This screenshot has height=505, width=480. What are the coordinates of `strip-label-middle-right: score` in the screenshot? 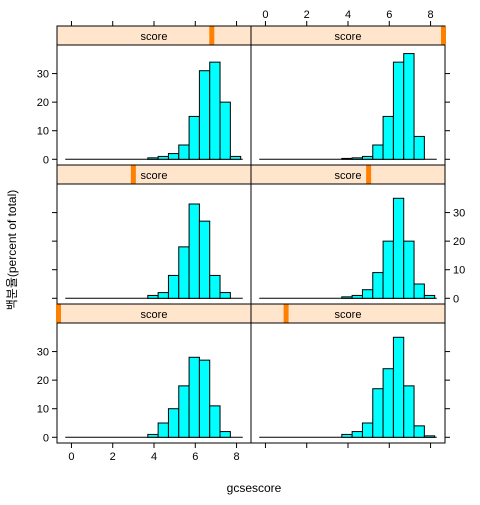 It's located at (348, 176).